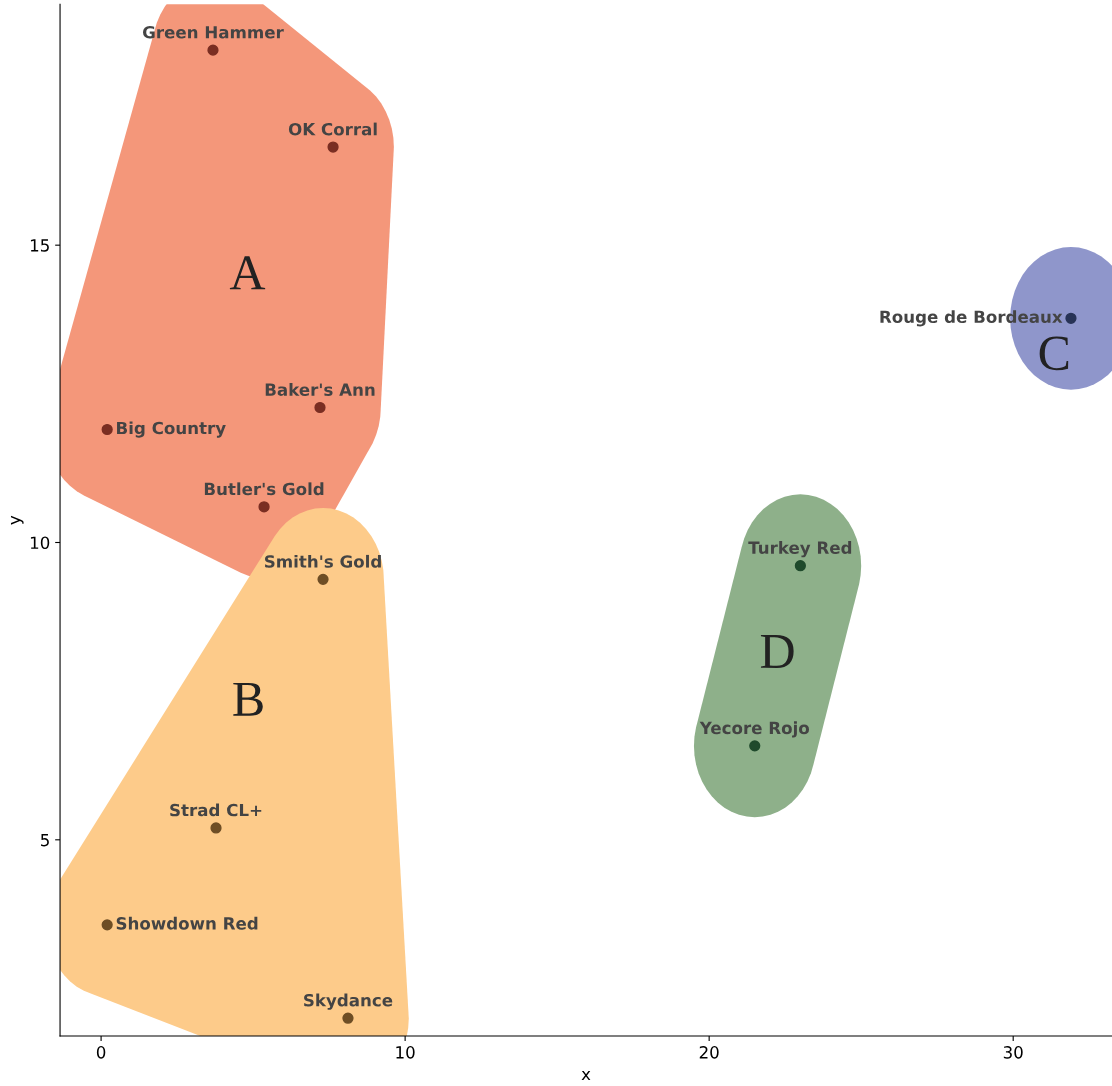 The height and width of the screenshot is (1086, 1112). Describe the element at coordinates (320, 389) in the screenshot. I see `annotation: Baker's Ann` at that location.